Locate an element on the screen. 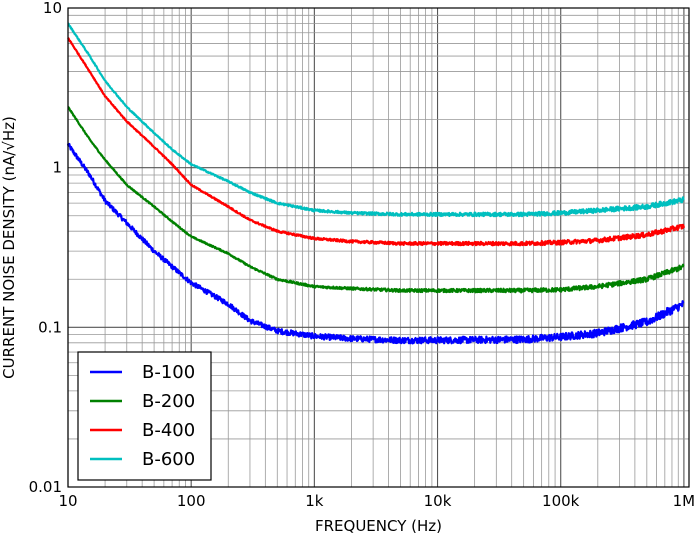  y-axis-label: CURRENT NOISE DENSITY (nA/√Hz) is located at coordinates (9, 247).